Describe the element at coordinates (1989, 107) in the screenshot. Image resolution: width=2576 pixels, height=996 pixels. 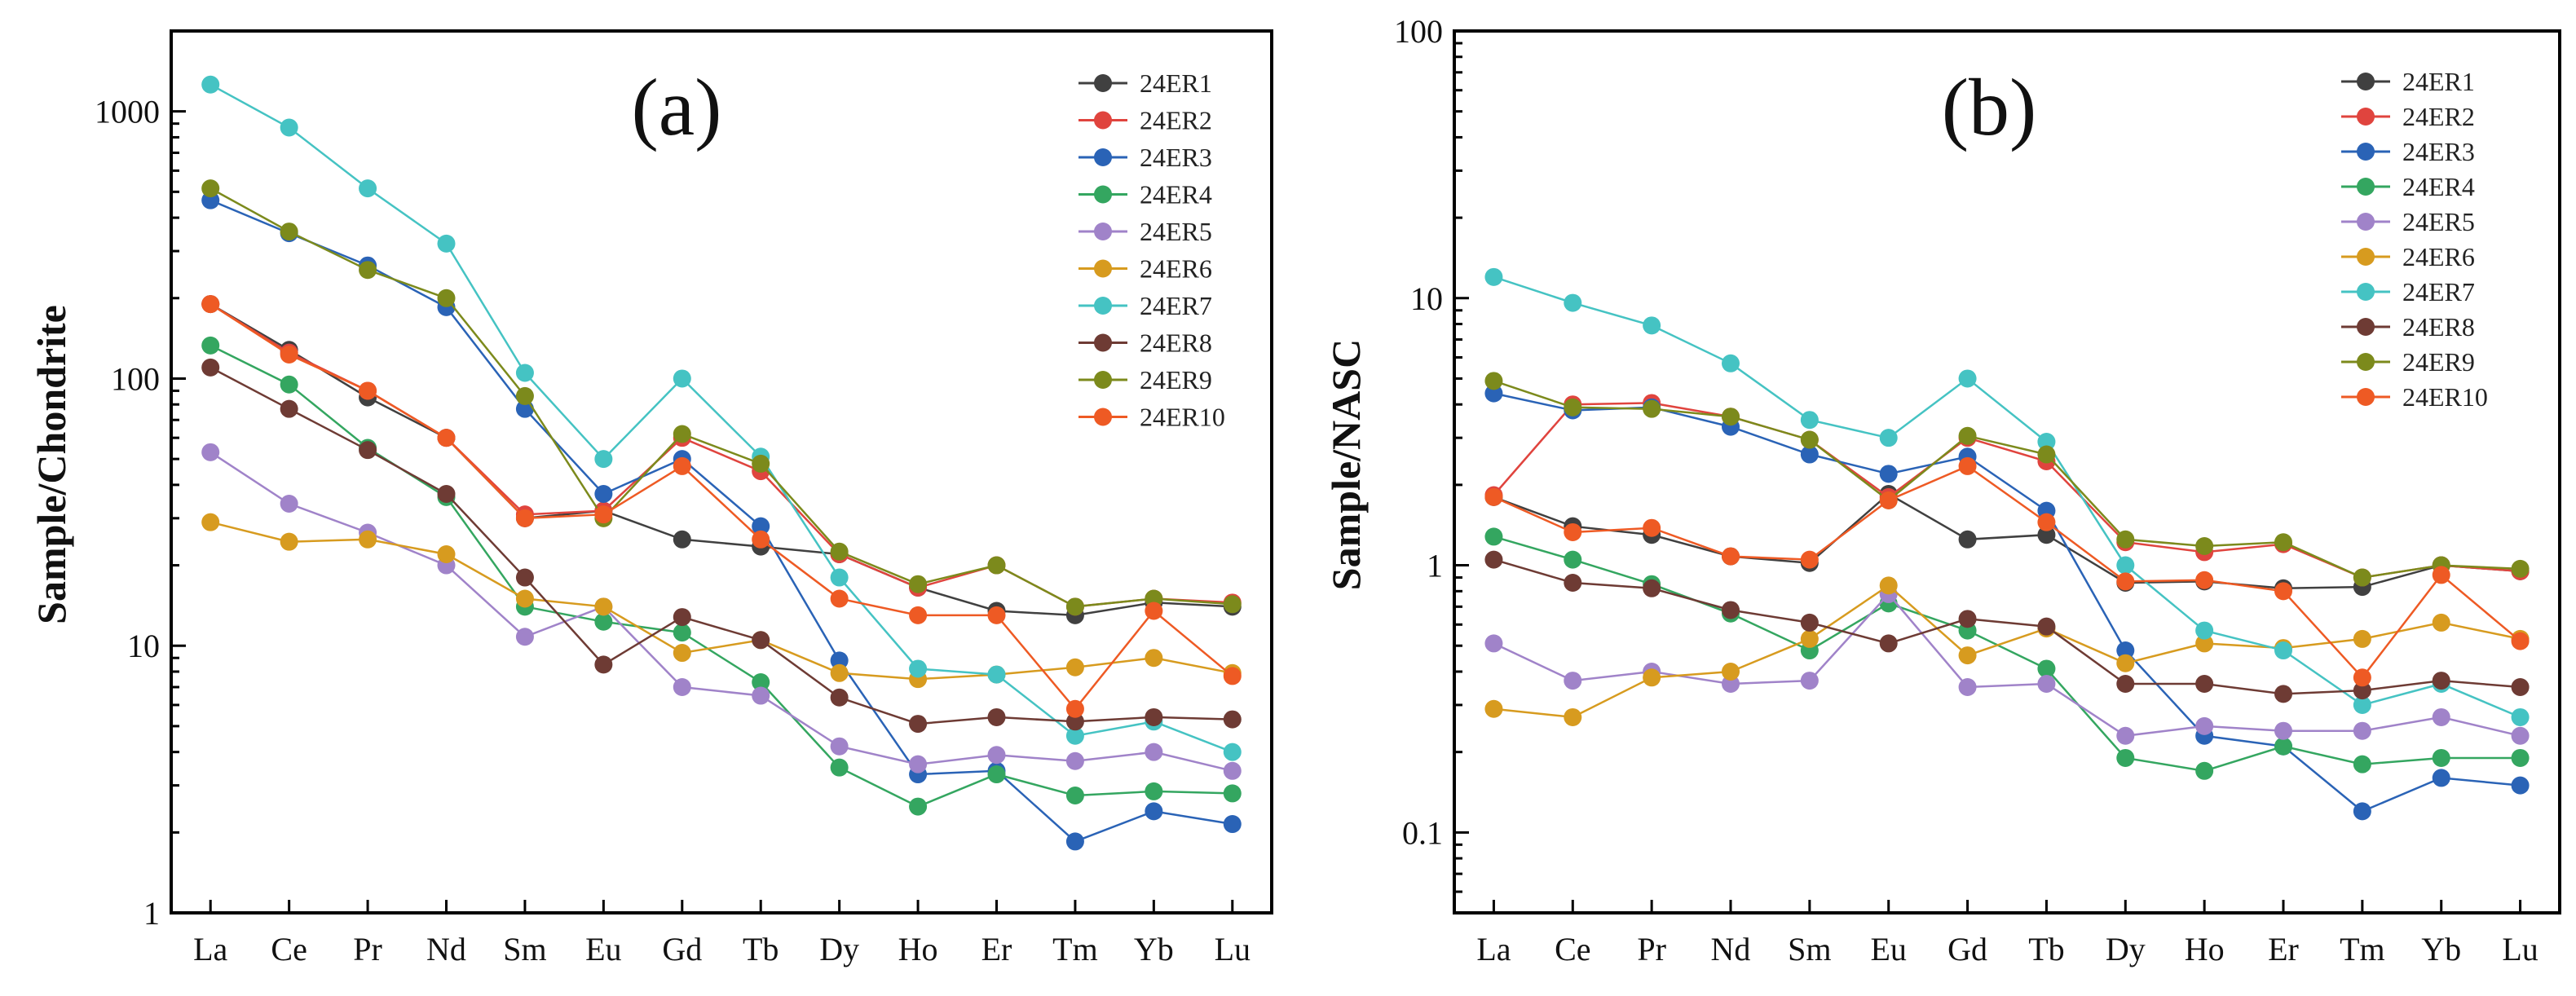
I see `panel-b-title: (b)` at that location.